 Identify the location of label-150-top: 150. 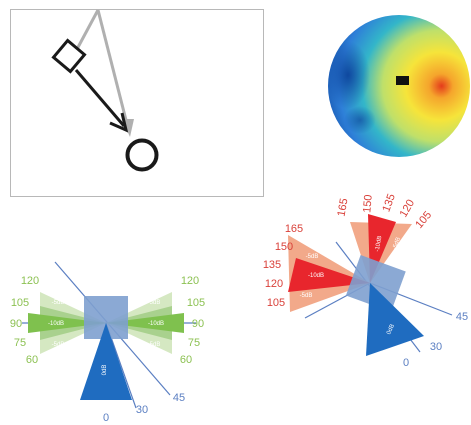
(368, 203).